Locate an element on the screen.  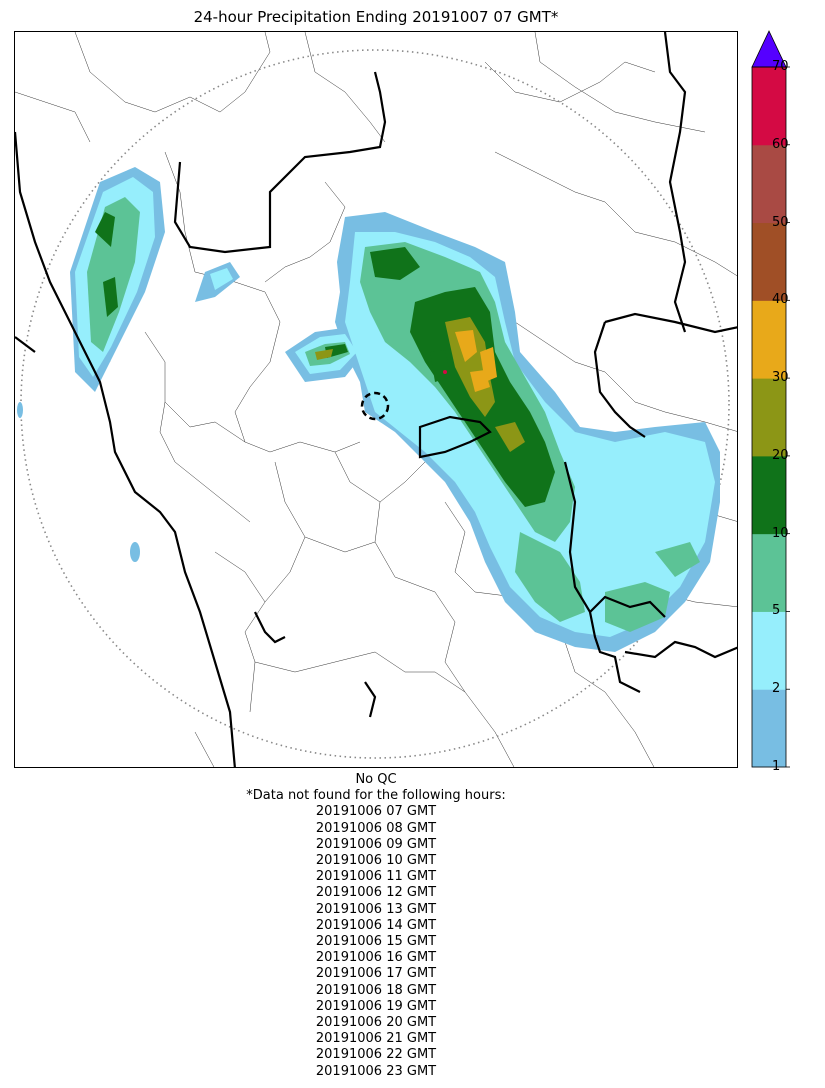
precipitation-colorbar is located at coordinates (786, 402).